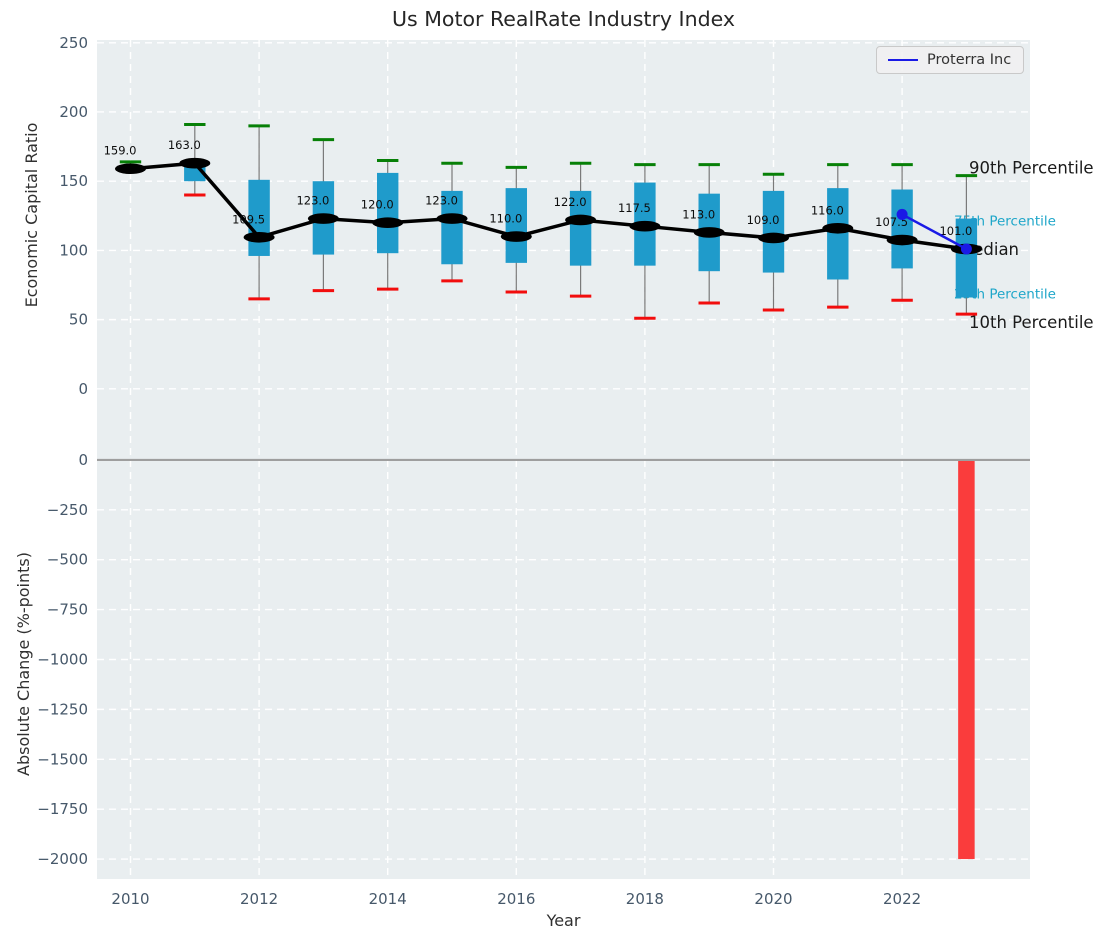 The width and height of the screenshot is (1107, 942). I want to click on median-marker-2020, so click(773, 238).